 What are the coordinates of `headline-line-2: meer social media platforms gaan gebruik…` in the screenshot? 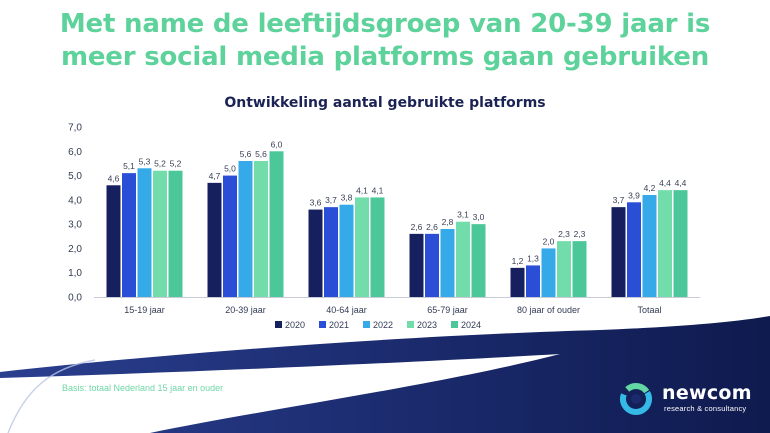 It's located at (385, 57).